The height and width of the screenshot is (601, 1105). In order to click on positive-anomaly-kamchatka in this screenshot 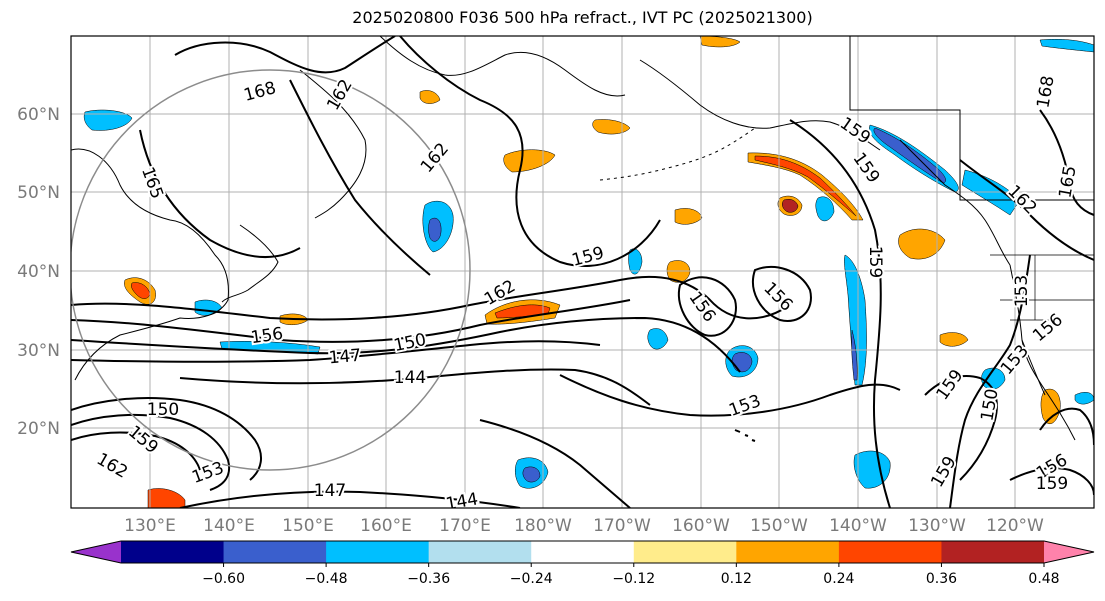, I will do `click(611, 127)`.